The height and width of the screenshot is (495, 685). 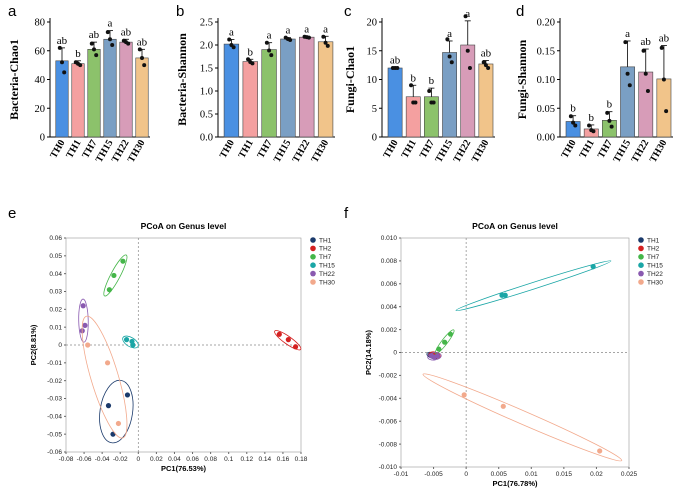 What do you see at coordinates (206, 92) in the screenshot?
I see `y-tick-label: 1.0` at bounding box center [206, 92].